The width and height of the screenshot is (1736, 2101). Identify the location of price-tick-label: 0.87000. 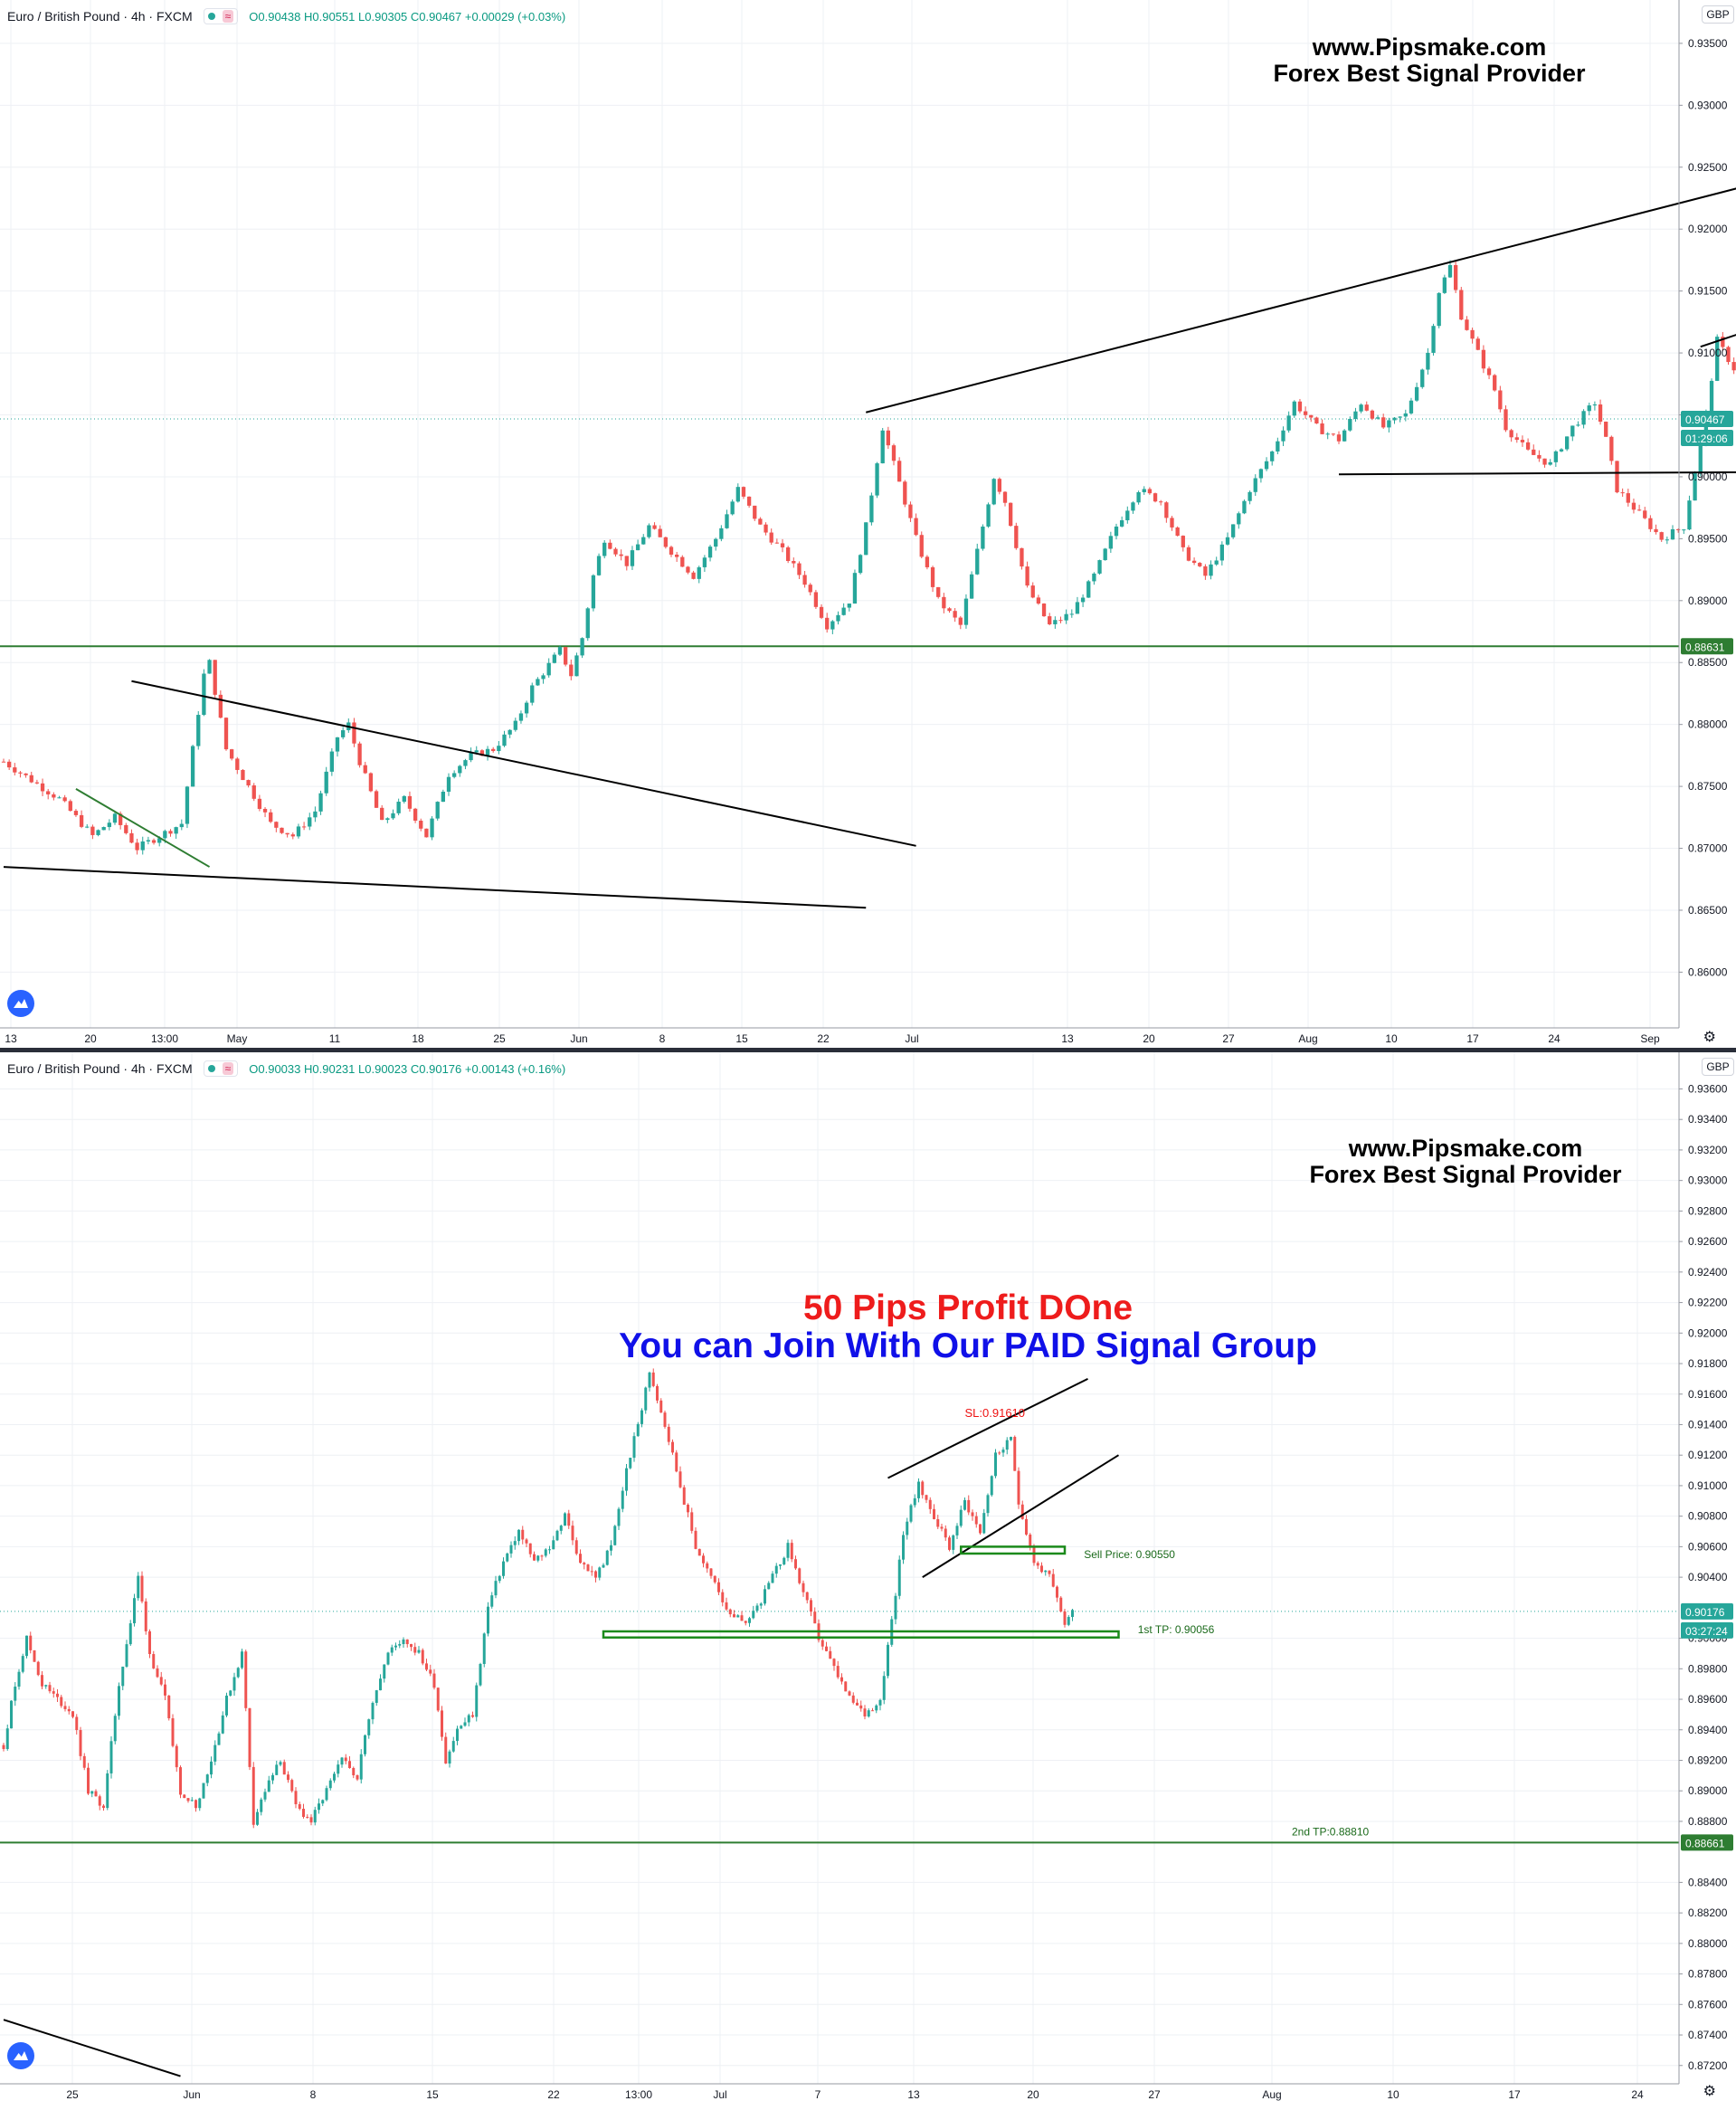
(1708, 848).